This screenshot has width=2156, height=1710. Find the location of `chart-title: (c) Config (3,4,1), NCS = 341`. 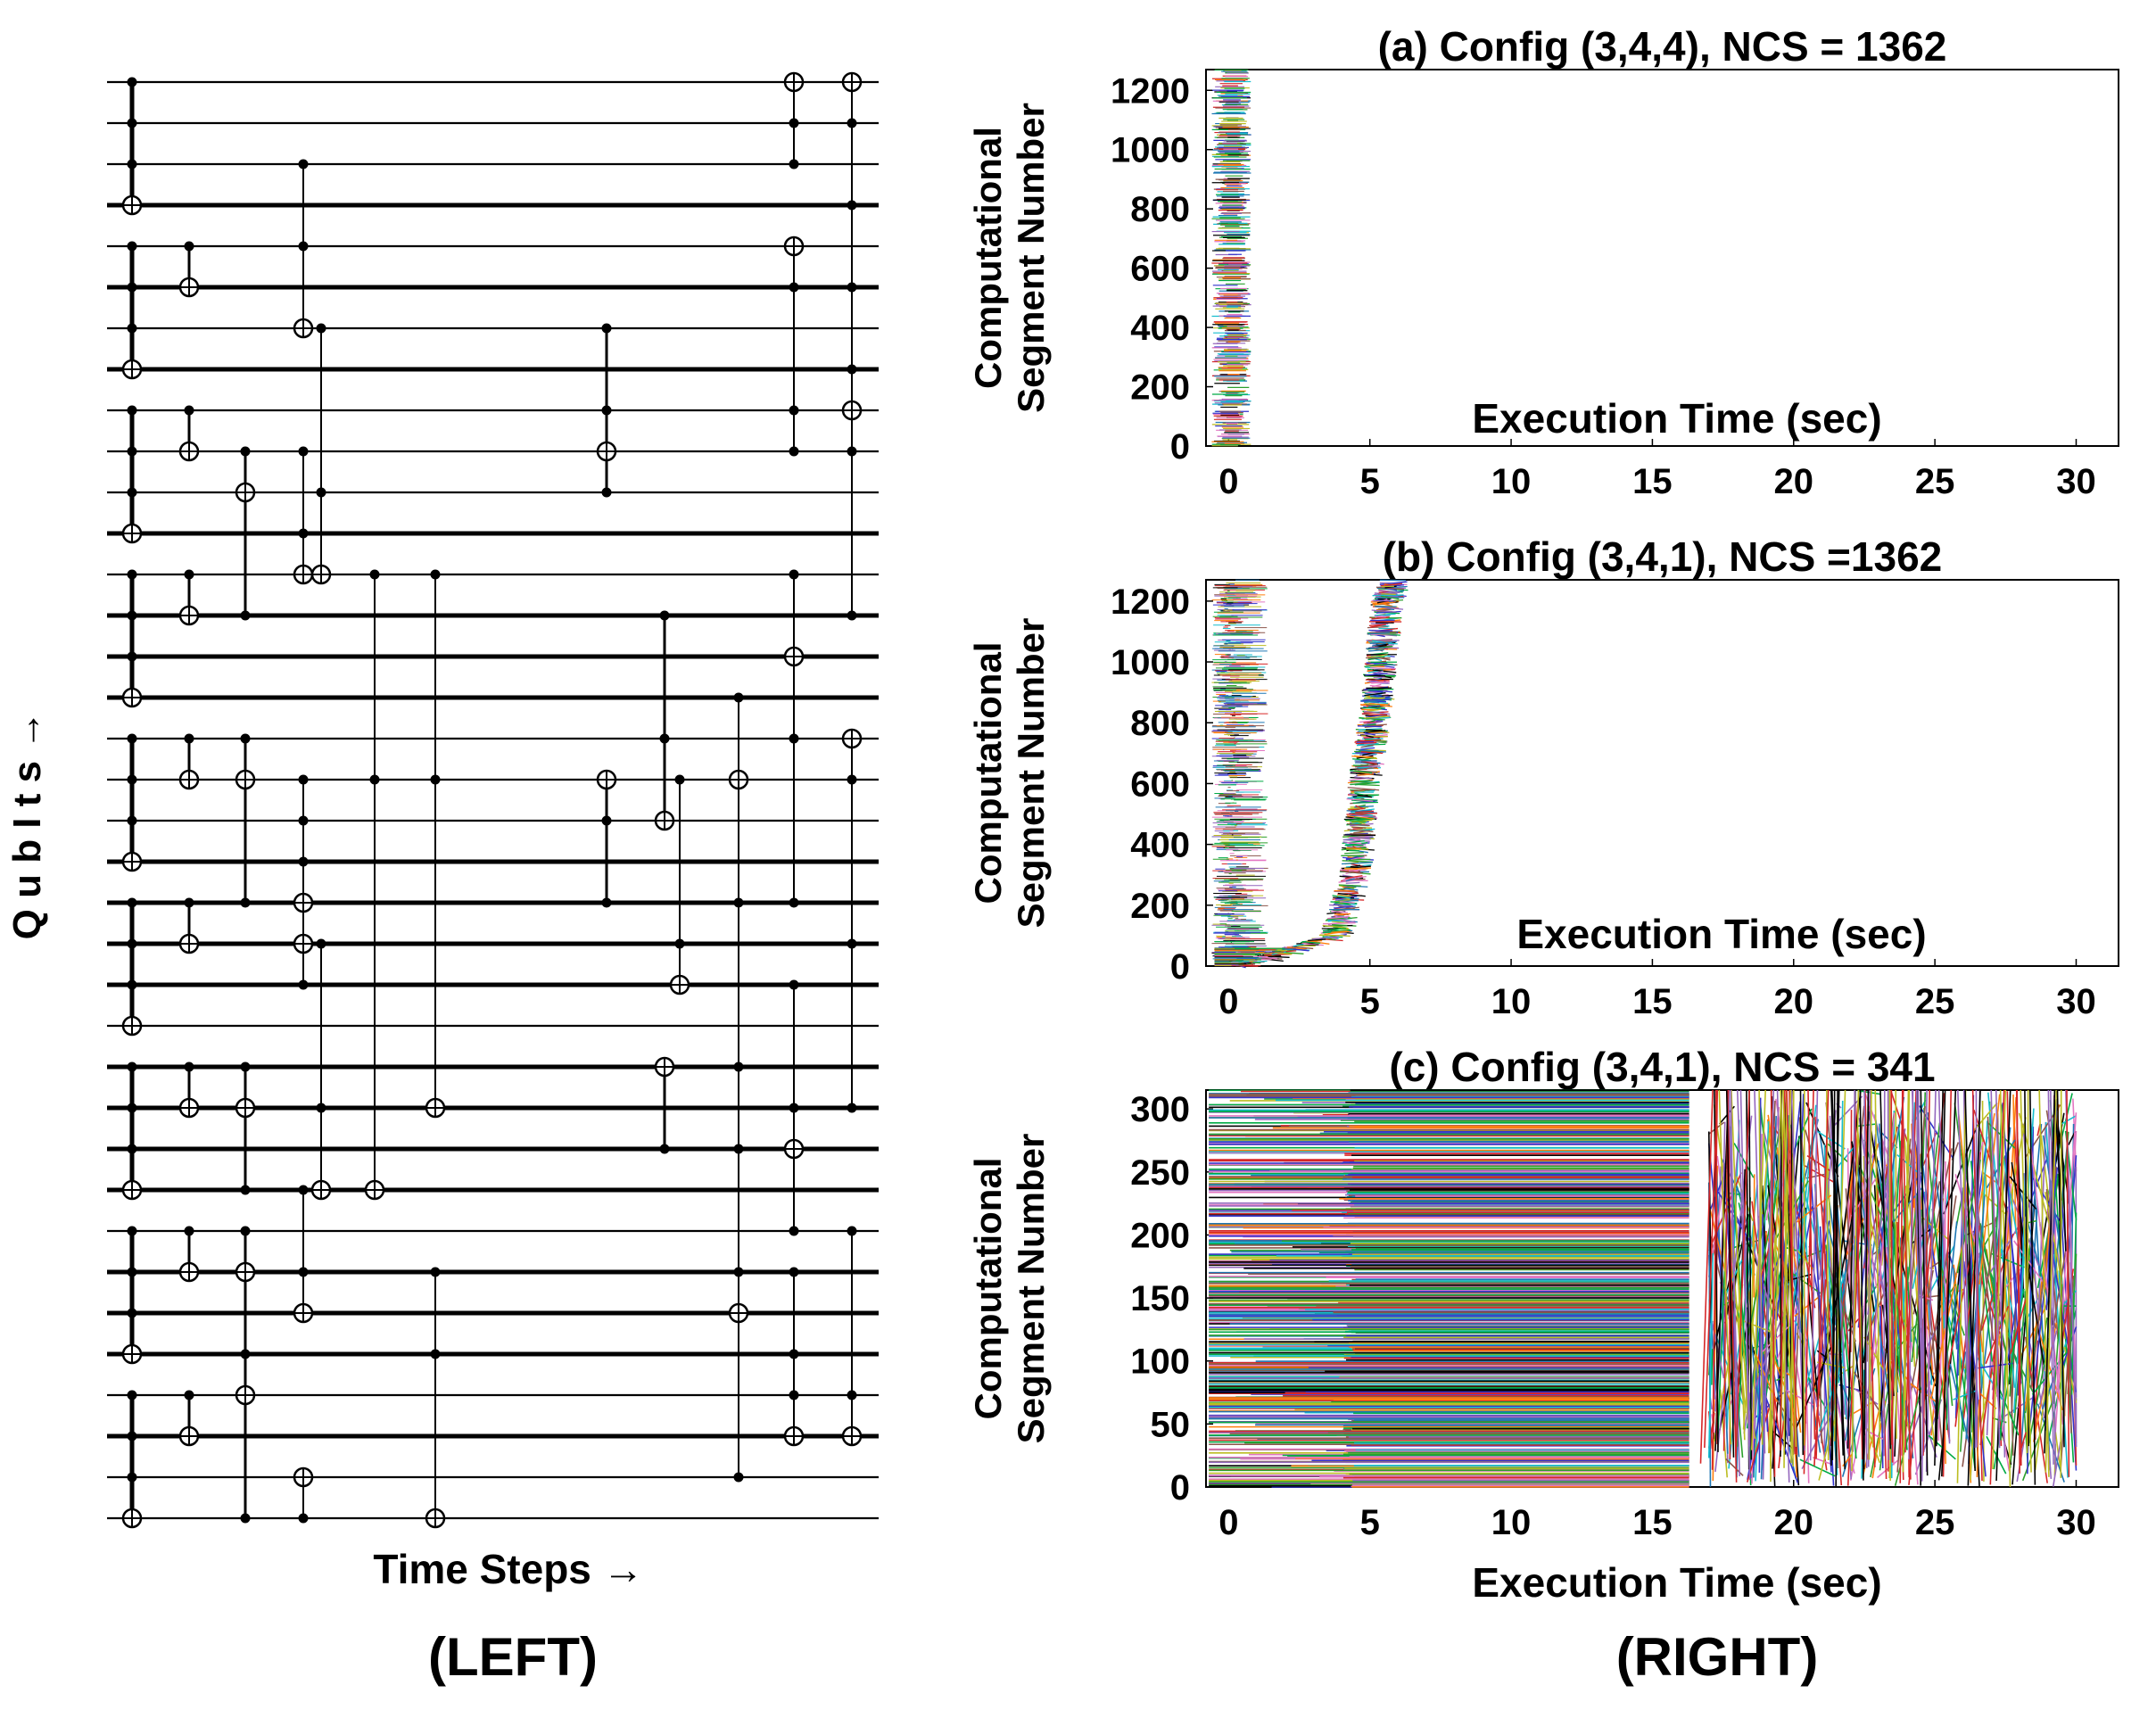

chart-title: (c) Config (3,4,1), NCS = 341 is located at coordinates (1662, 1067).